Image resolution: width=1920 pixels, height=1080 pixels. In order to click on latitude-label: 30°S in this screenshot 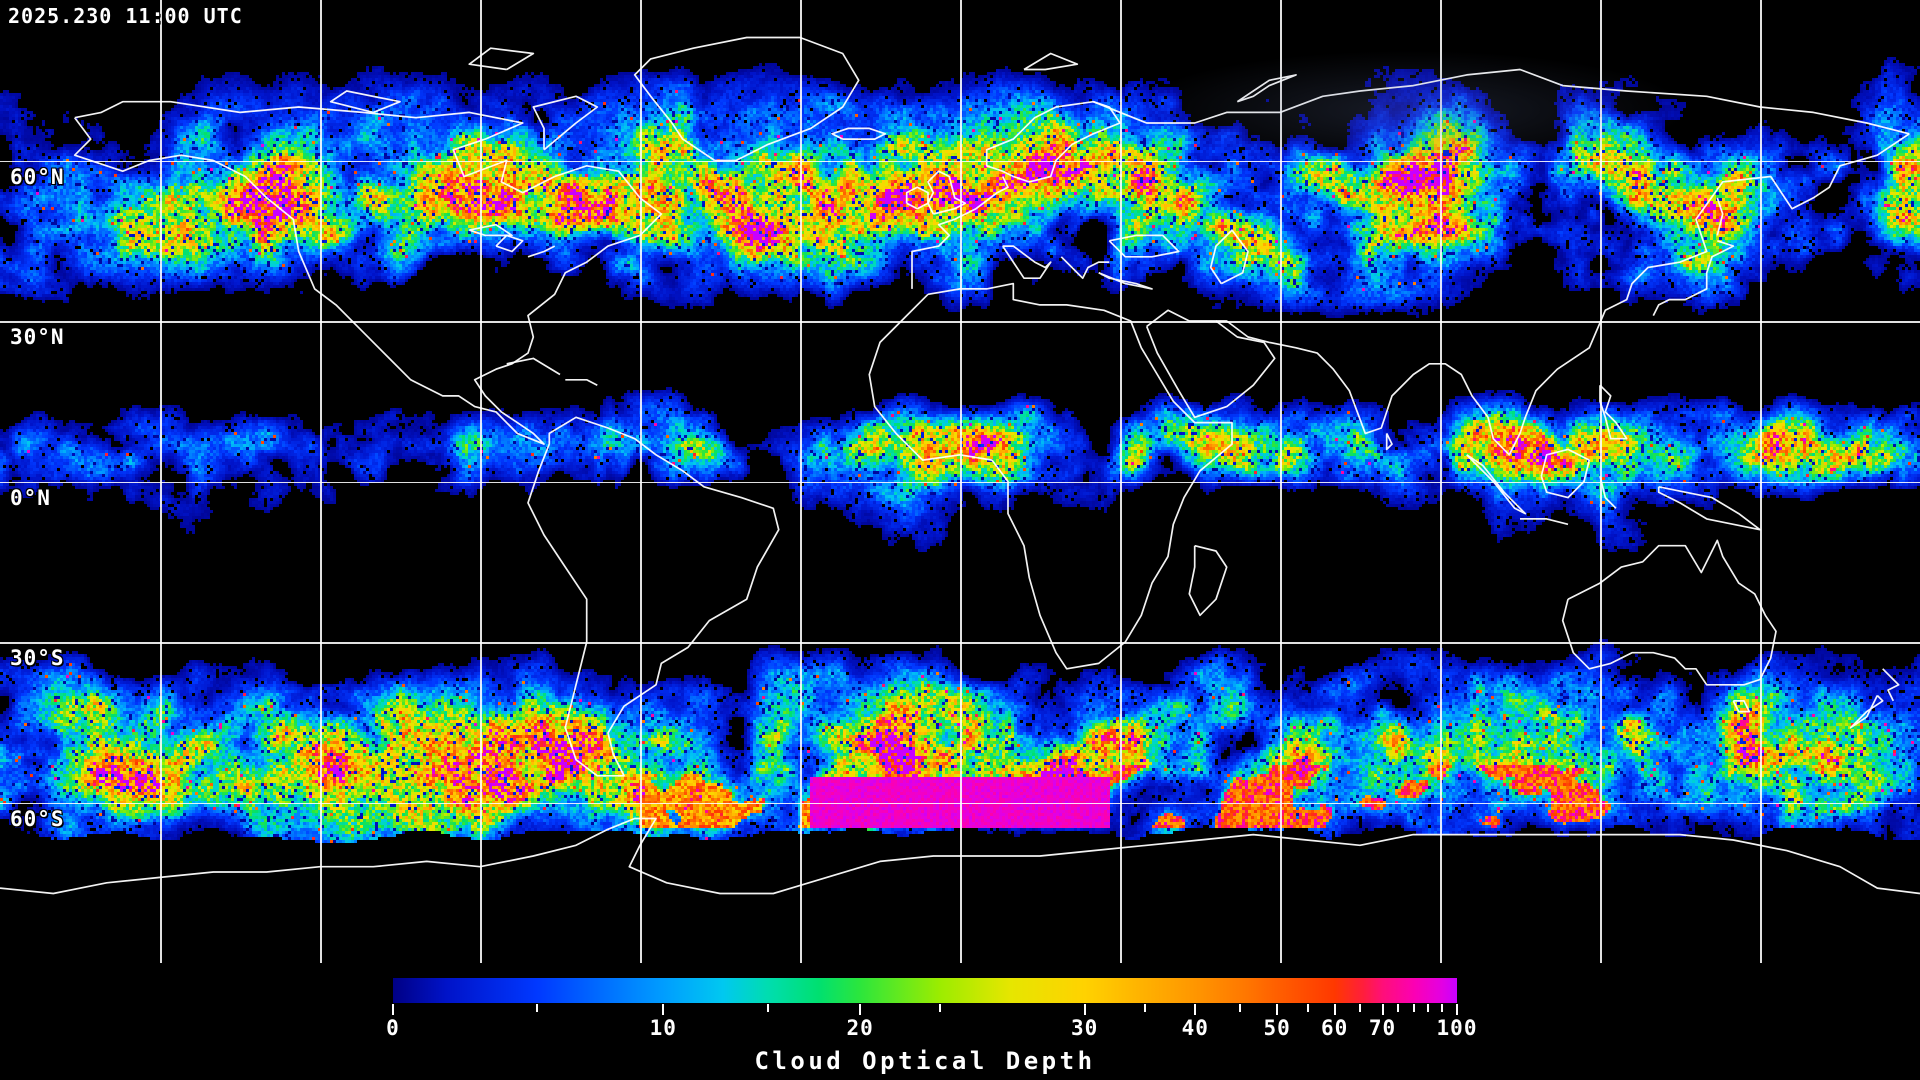, I will do `click(37, 658)`.